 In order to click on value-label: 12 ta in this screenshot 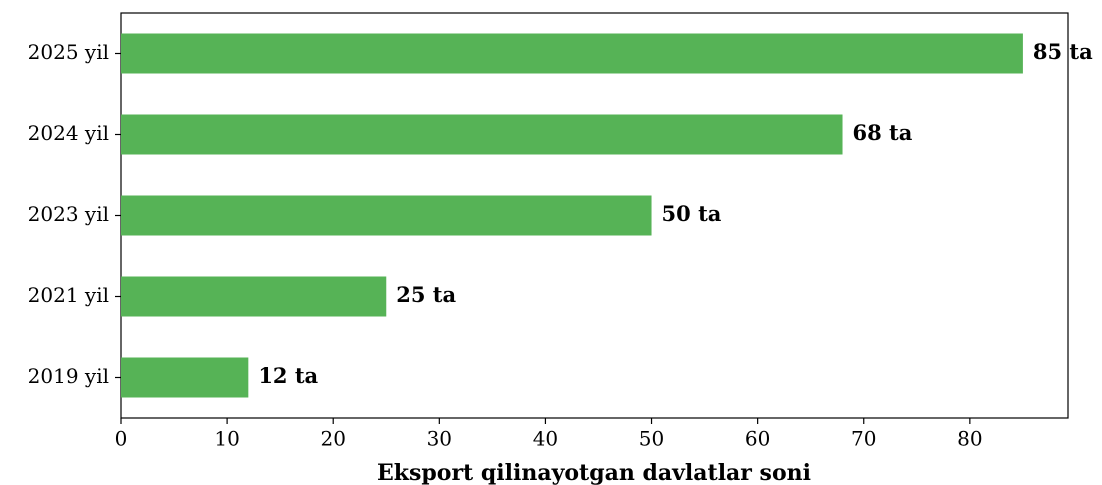, I will do `click(288, 375)`.